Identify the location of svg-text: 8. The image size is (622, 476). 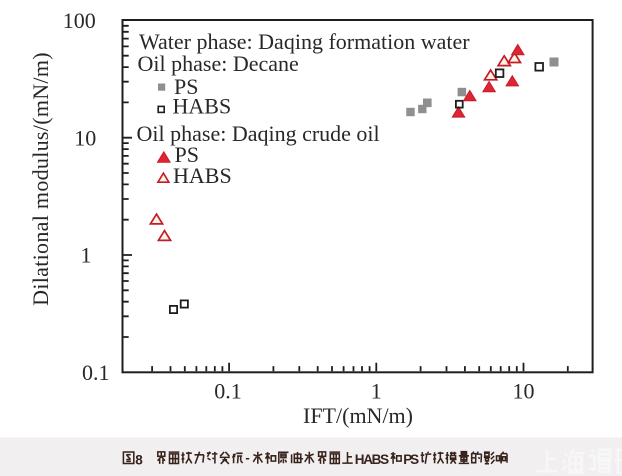
(139, 459).